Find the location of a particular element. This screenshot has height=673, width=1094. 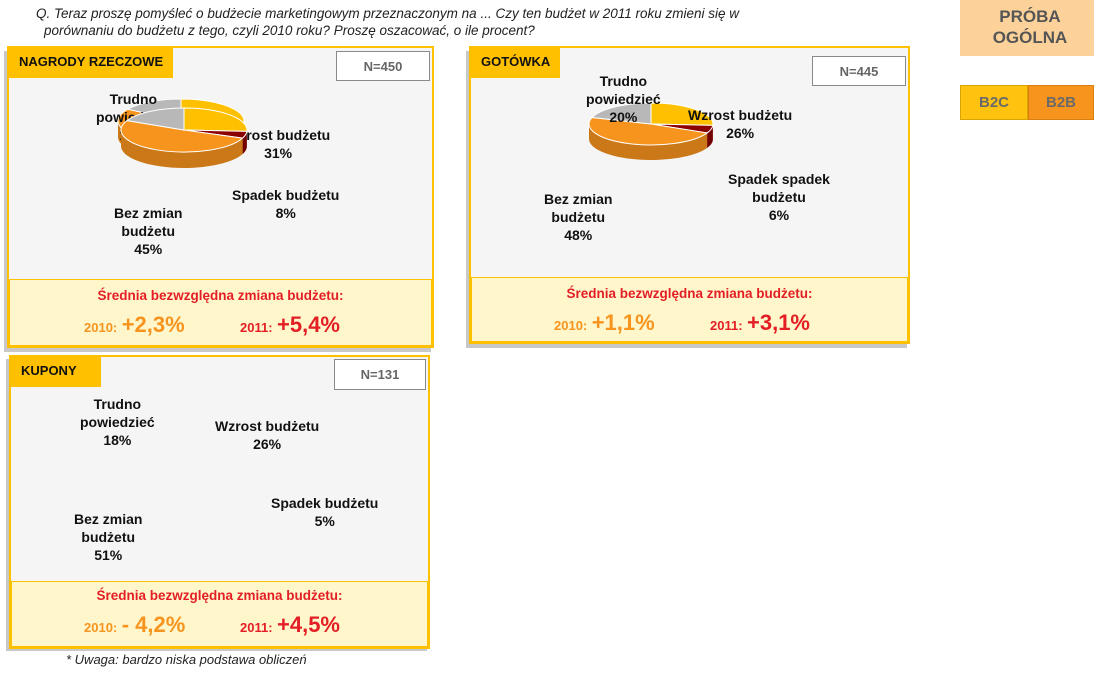

average-2011: 2011: +5,4% is located at coordinates (290, 325).